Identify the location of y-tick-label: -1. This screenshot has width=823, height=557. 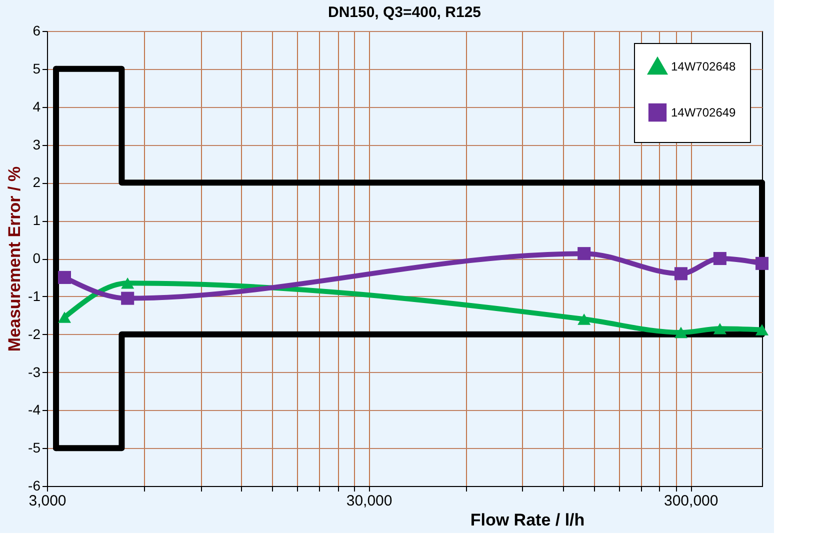
(34, 296).